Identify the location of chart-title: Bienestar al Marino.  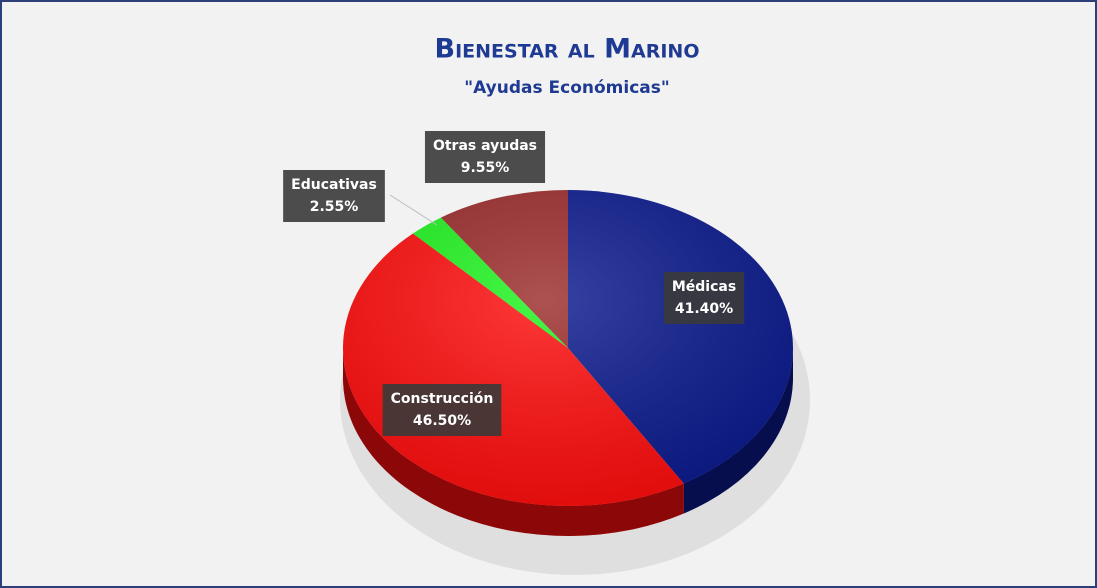
(567, 49).